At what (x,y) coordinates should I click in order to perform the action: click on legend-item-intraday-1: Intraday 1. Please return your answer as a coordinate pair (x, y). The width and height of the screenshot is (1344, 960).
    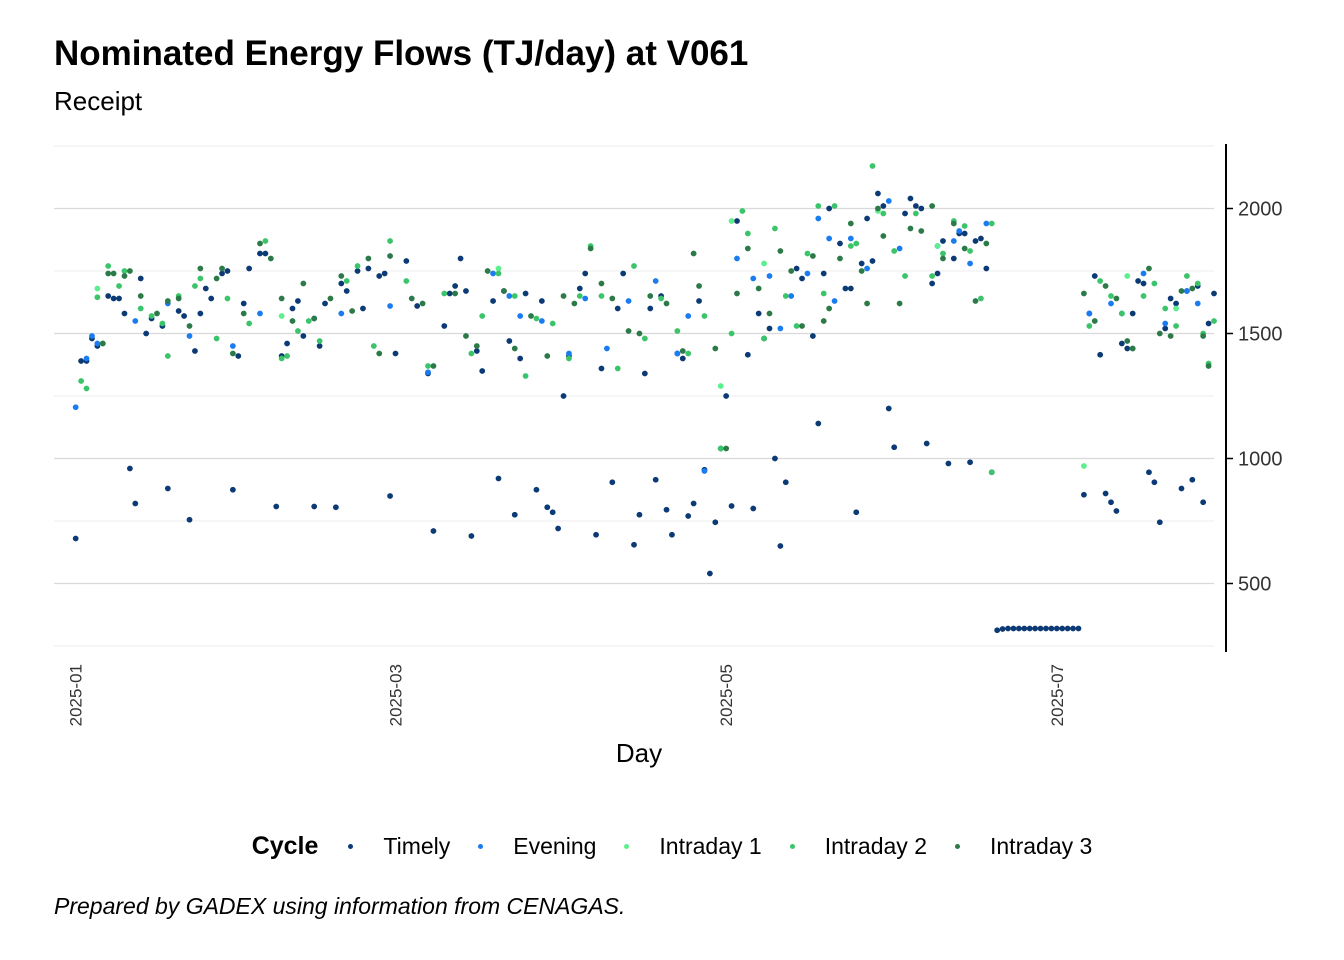
    Looking at the image, I should click on (693, 846).